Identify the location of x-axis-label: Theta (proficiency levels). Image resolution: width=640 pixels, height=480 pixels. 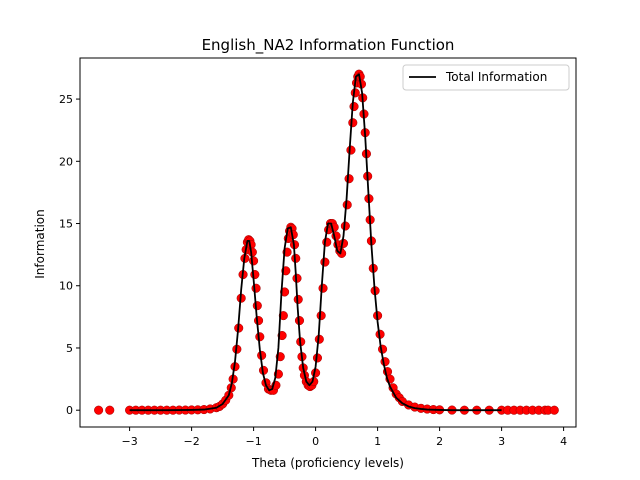
(327, 463).